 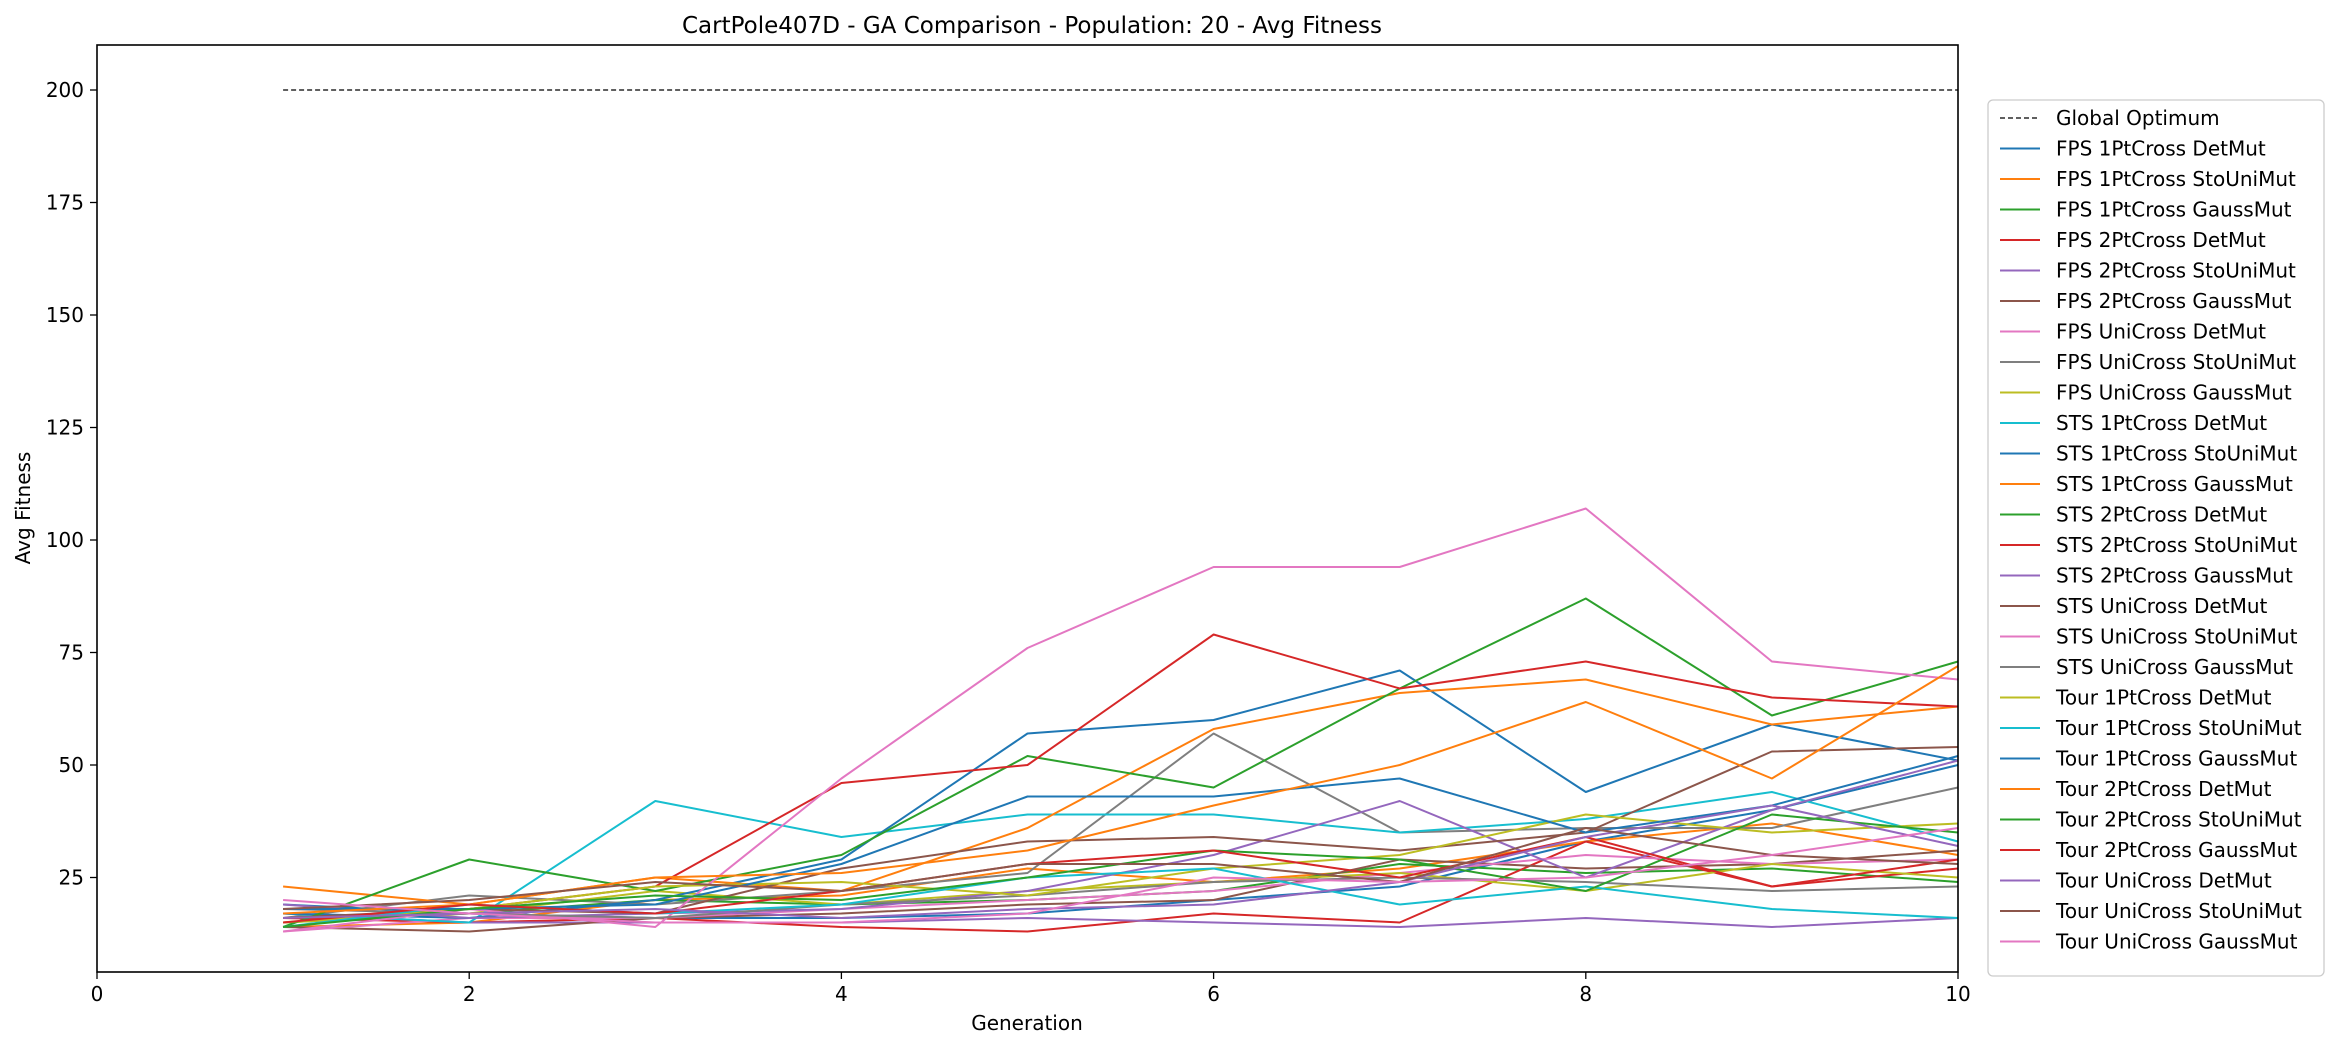 What do you see at coordinates (1957, 994) in the screenshot?
I see `x-tick-label: 10` at bounding box center [1957, 994].